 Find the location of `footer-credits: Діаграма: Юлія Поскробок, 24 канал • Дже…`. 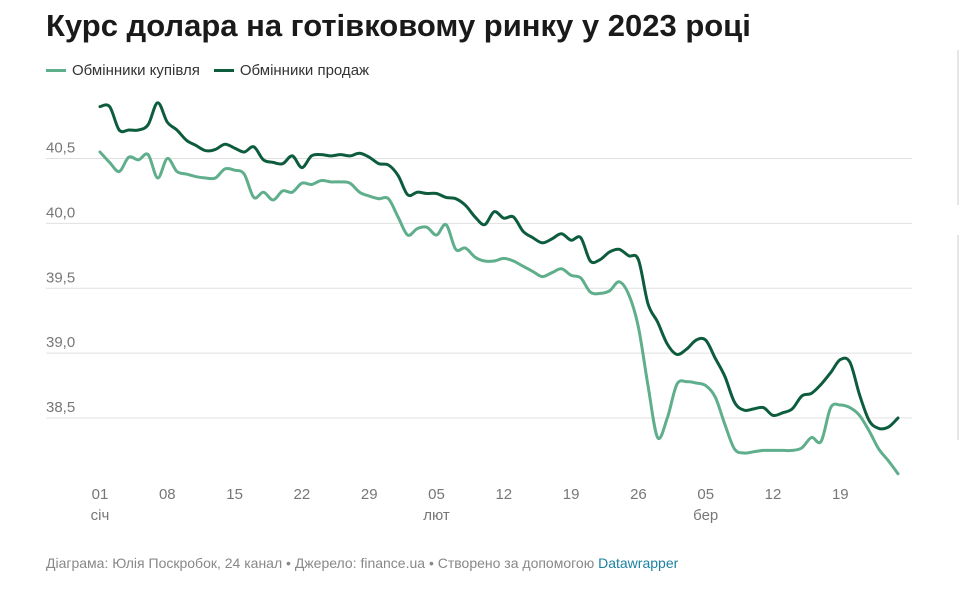

footer-credits: Діаграма: Юлія Поскробок, 24 канал • Дже… is located at coordinates (322, 563).